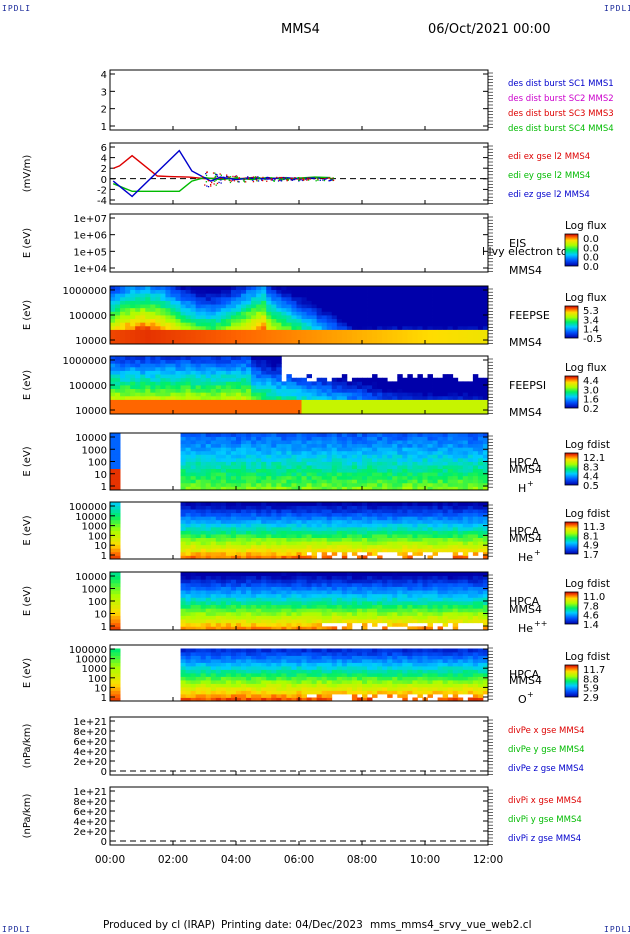  What do you see at coordinates (591, 320) in the screenshot?
I see `colorbar-label: 3.4` at bounding box center [591, 320].